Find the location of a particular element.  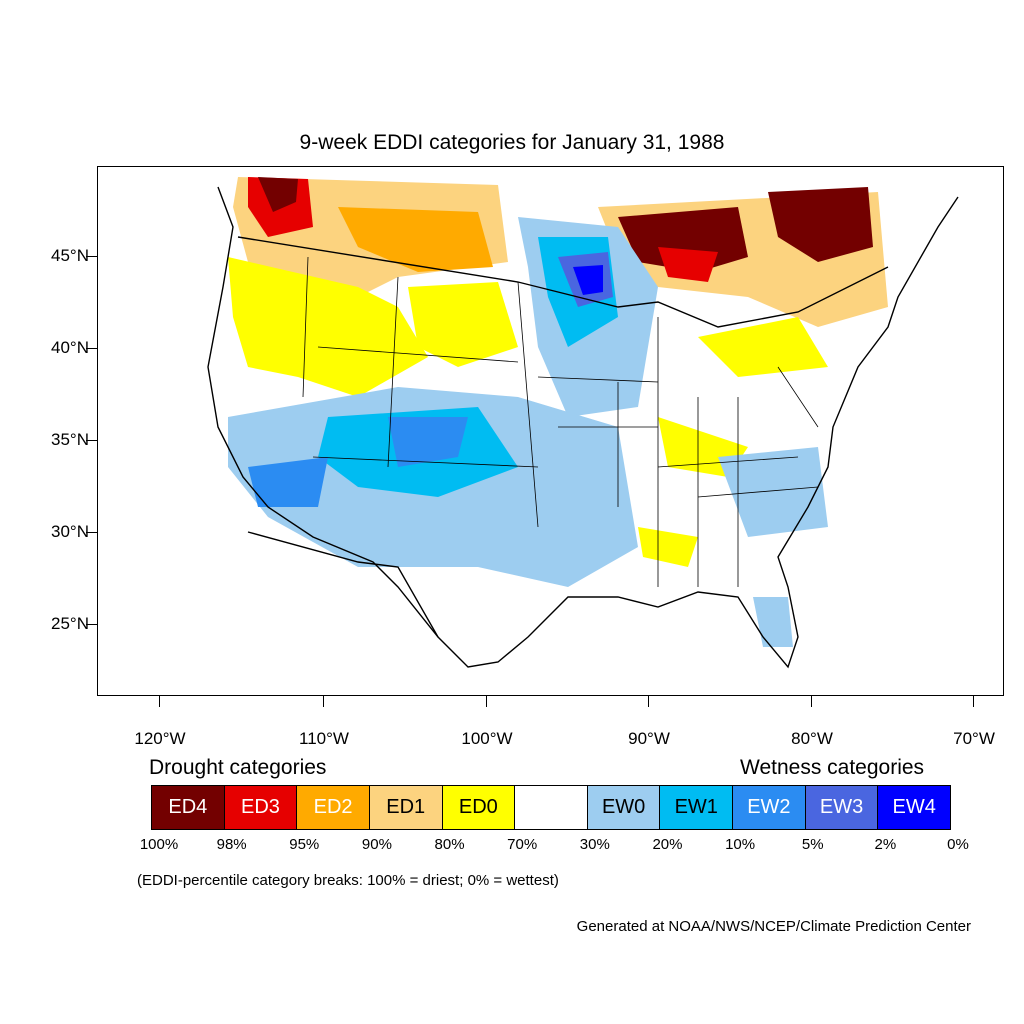

drought-patch-montana-ed2 is located at coordinates (415, 239).